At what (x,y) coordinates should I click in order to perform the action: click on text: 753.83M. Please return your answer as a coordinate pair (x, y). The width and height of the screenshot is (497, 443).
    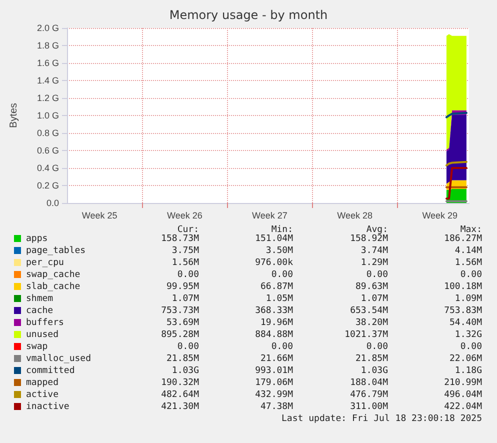
    Looking at the image, I should click on (463, 311).